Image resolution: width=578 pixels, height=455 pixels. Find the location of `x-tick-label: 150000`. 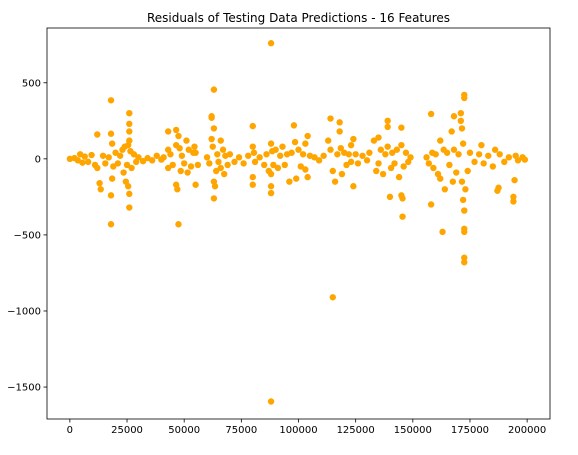

x-tick-label: 150000 is located at coordinates (413, 430).